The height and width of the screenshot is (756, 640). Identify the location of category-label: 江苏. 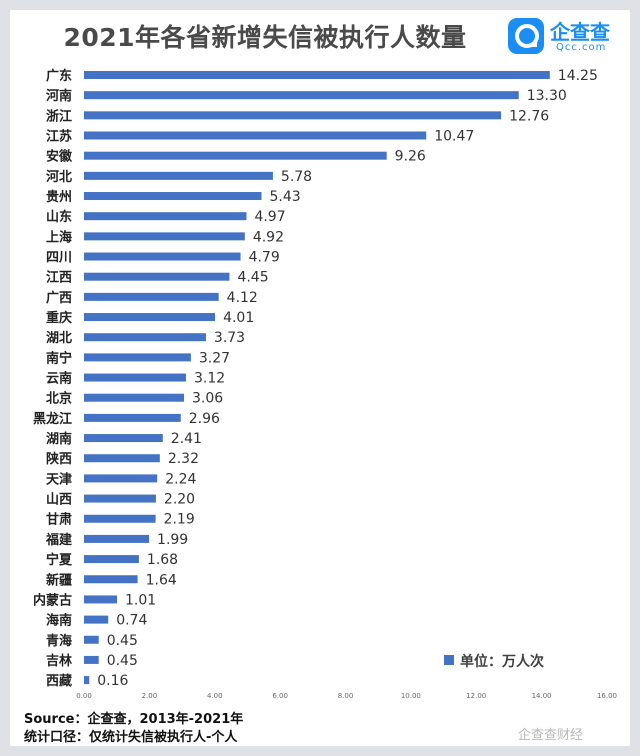
(59, 137).